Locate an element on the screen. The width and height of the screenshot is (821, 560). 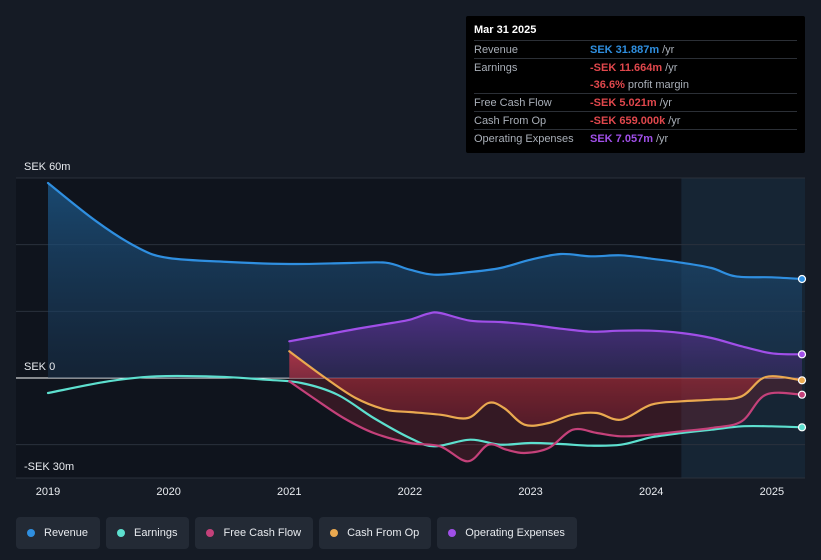
tooltip-row: Free Cash Flow -SEK 5.021m/yr is located at coordinates (635, 102).